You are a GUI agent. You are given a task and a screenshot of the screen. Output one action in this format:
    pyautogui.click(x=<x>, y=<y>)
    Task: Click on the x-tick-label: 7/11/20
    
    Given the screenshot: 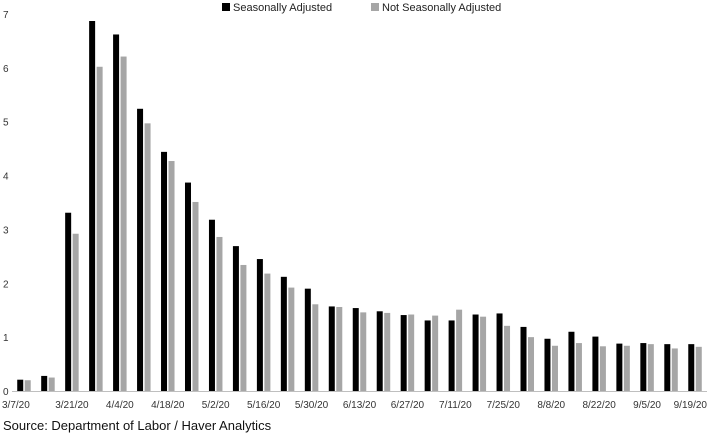 What is the action you would take?
    pyautogui.click(x=455, y=405)
    